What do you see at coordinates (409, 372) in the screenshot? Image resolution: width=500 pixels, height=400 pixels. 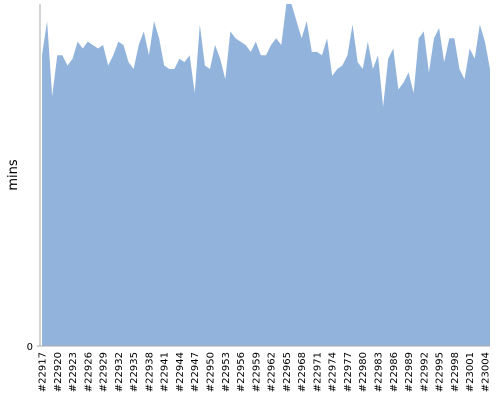 I see `x-tick-label: #22989` at bounding box center [409, 372].